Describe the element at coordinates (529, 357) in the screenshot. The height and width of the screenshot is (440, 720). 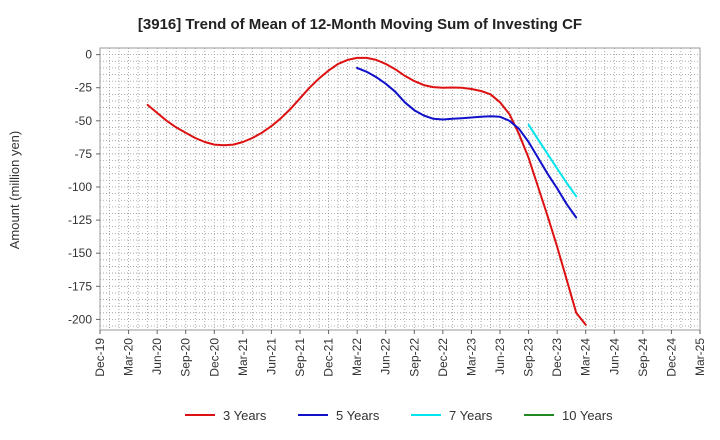
I see `x-tick-label: Sep-23` at that location.